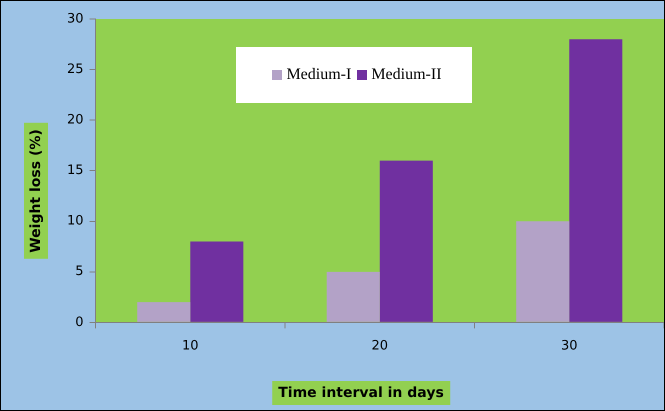 Image resolution: width=665 pixels, height=411 pixels. Describe the element at coordinates (190, 346) in the screenshot. I see `x-tick-label: 10` at that location.